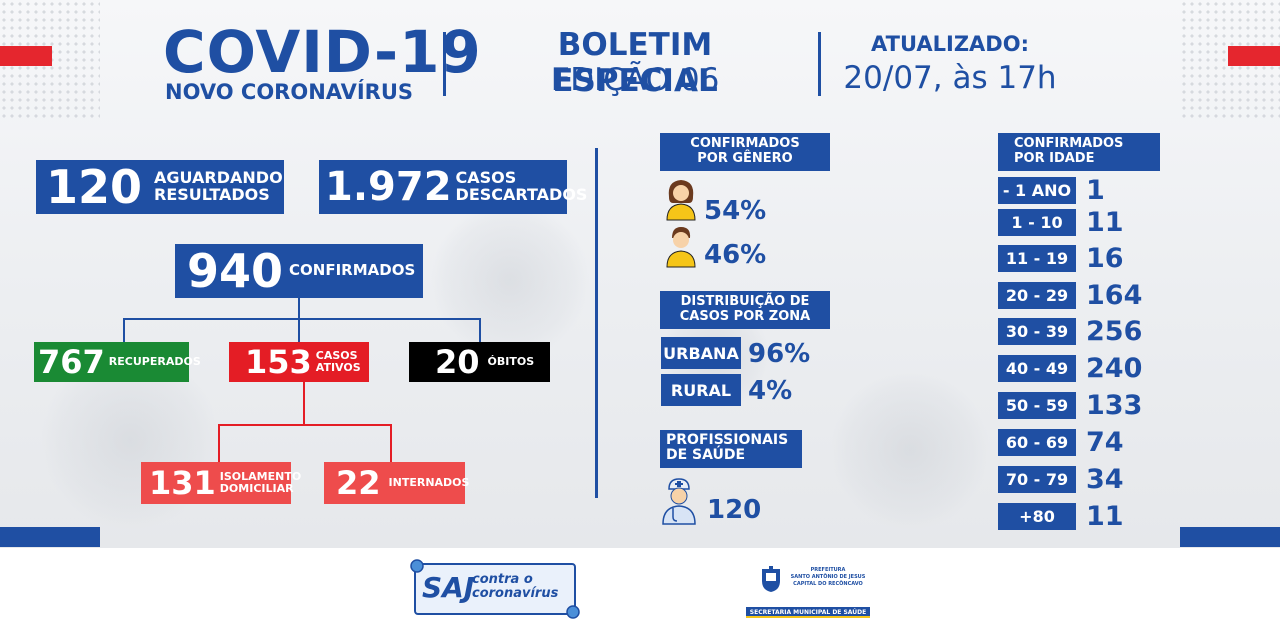 The width and height of the screenshot is (1280, 639). I want to click on age-range-value: 74, so click(1105, 442).